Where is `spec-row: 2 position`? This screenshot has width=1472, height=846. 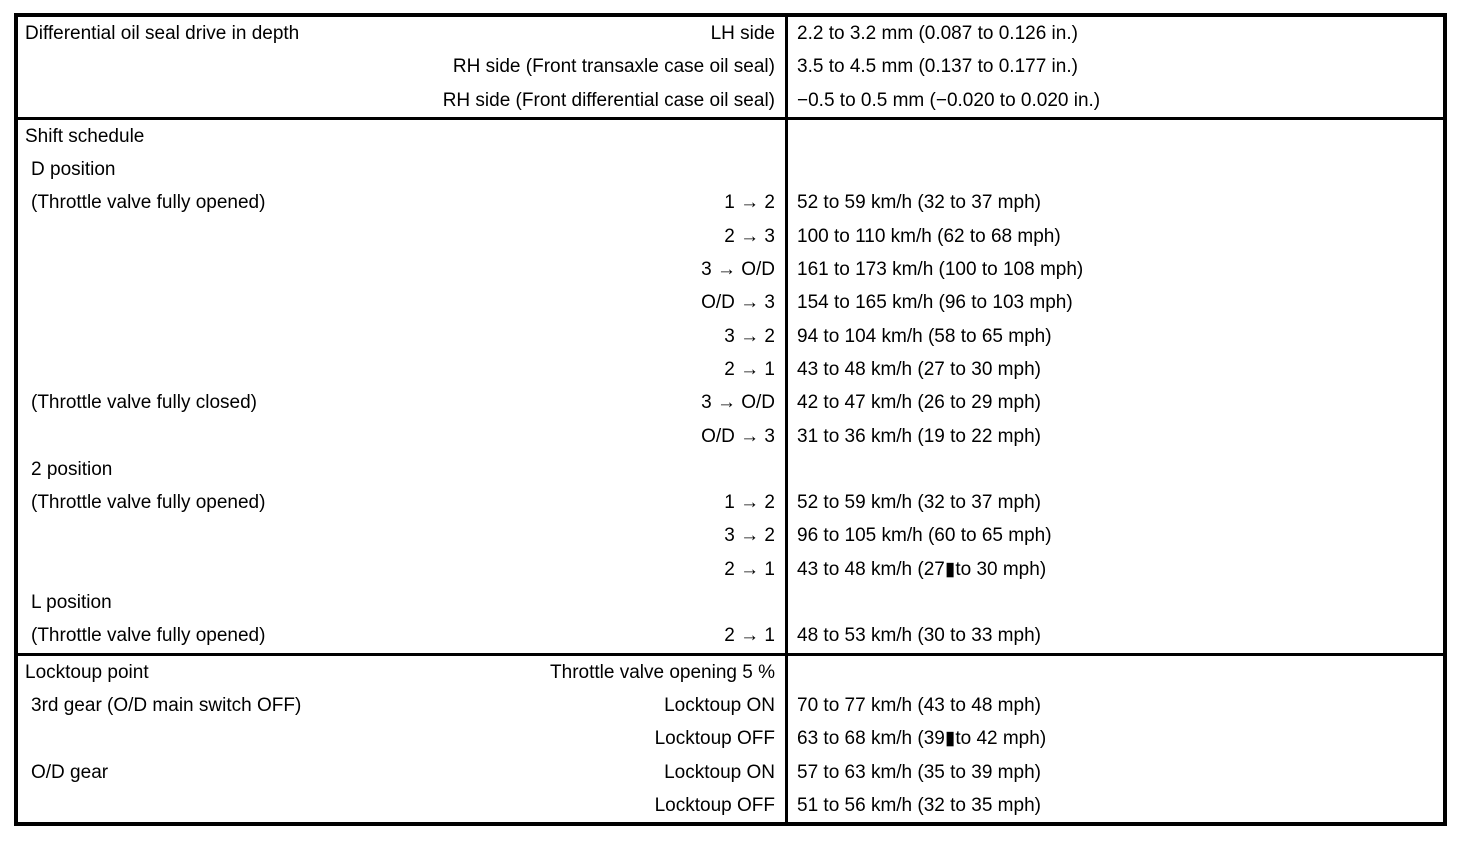
spec-row: 2 position is located at coordinates (730, 469).